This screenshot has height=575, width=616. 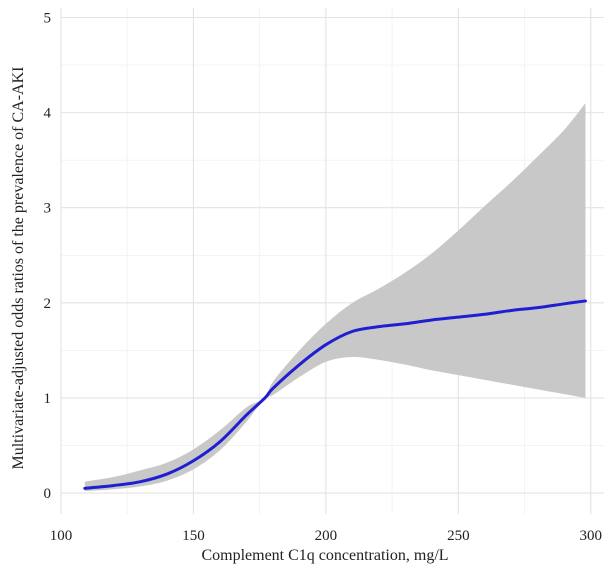 I want to click on y-tick-label: 1, so click(x=48, y=399).